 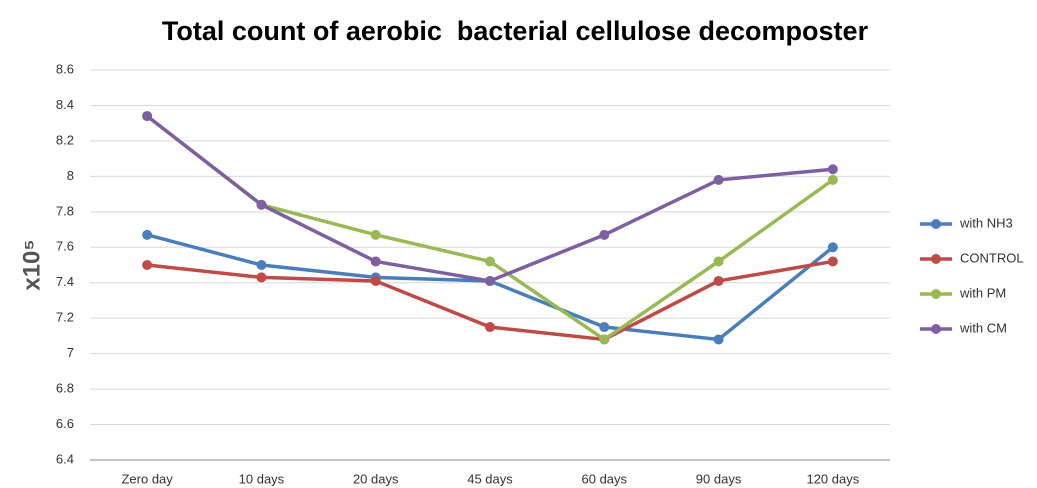 I want to click on y-tick-label: 6.8, so click(x=65, y=388).